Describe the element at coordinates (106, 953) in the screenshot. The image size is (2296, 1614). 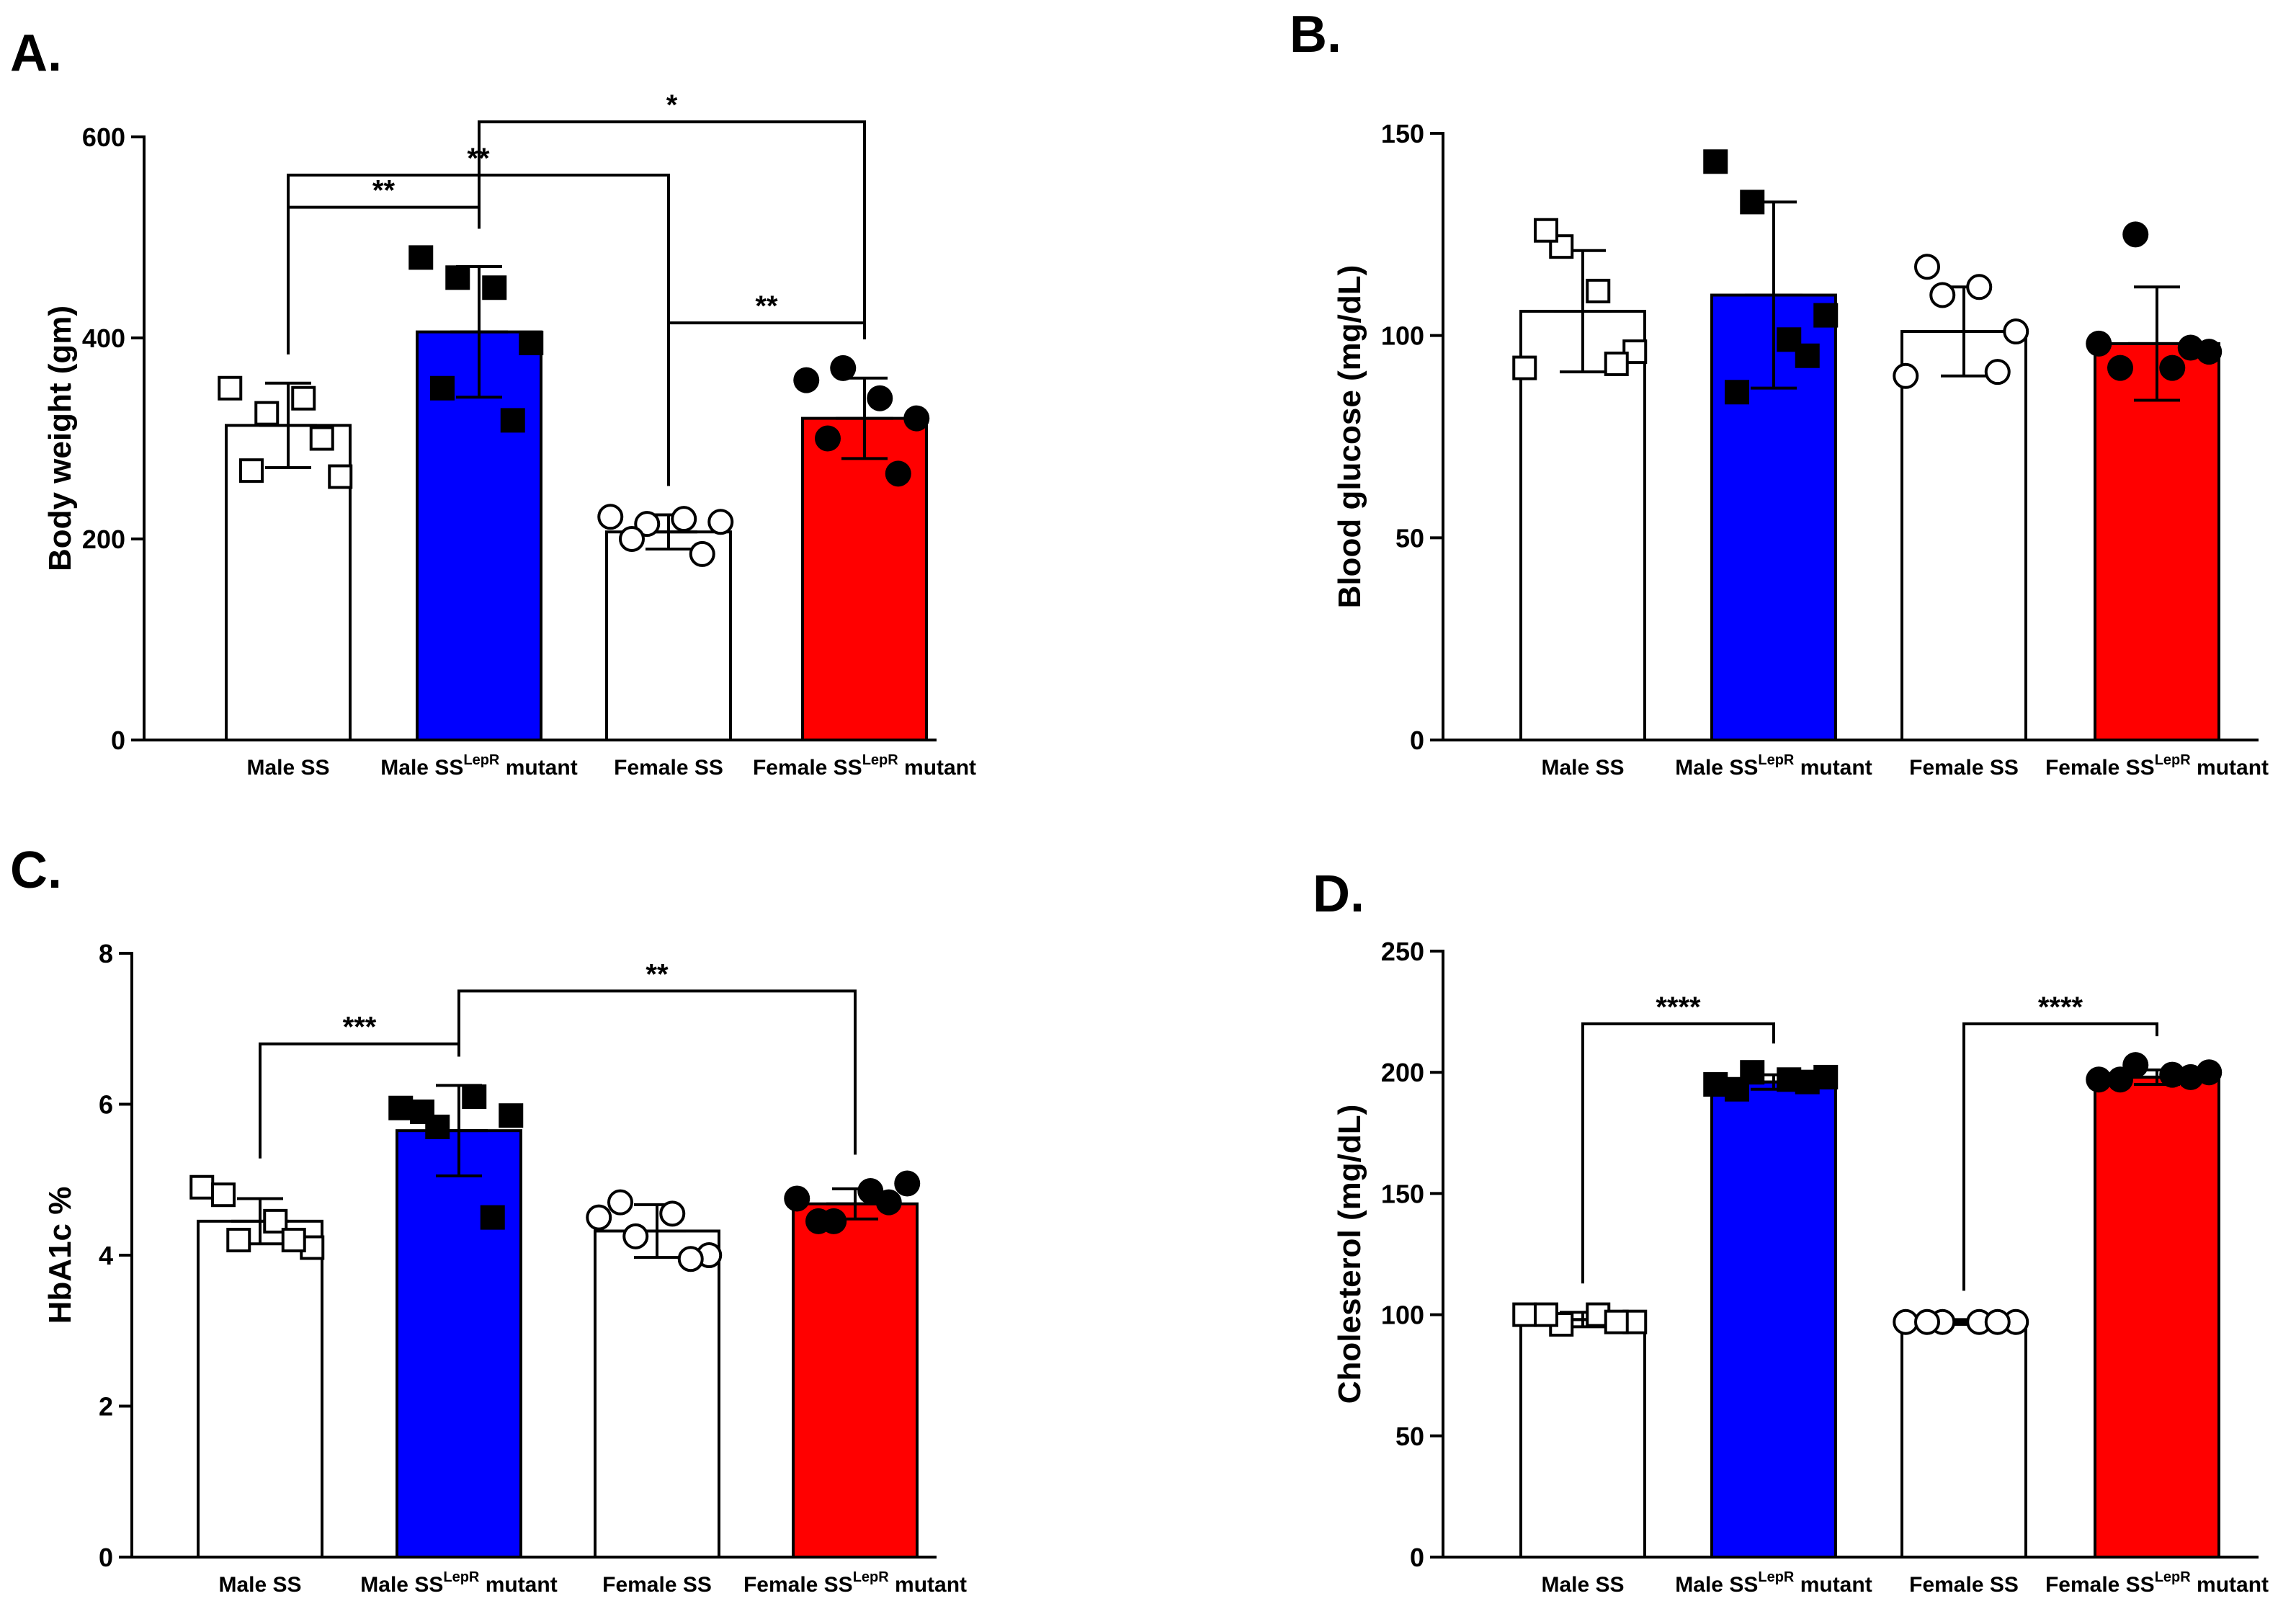
I see `y-tick-label: 8` at that location.